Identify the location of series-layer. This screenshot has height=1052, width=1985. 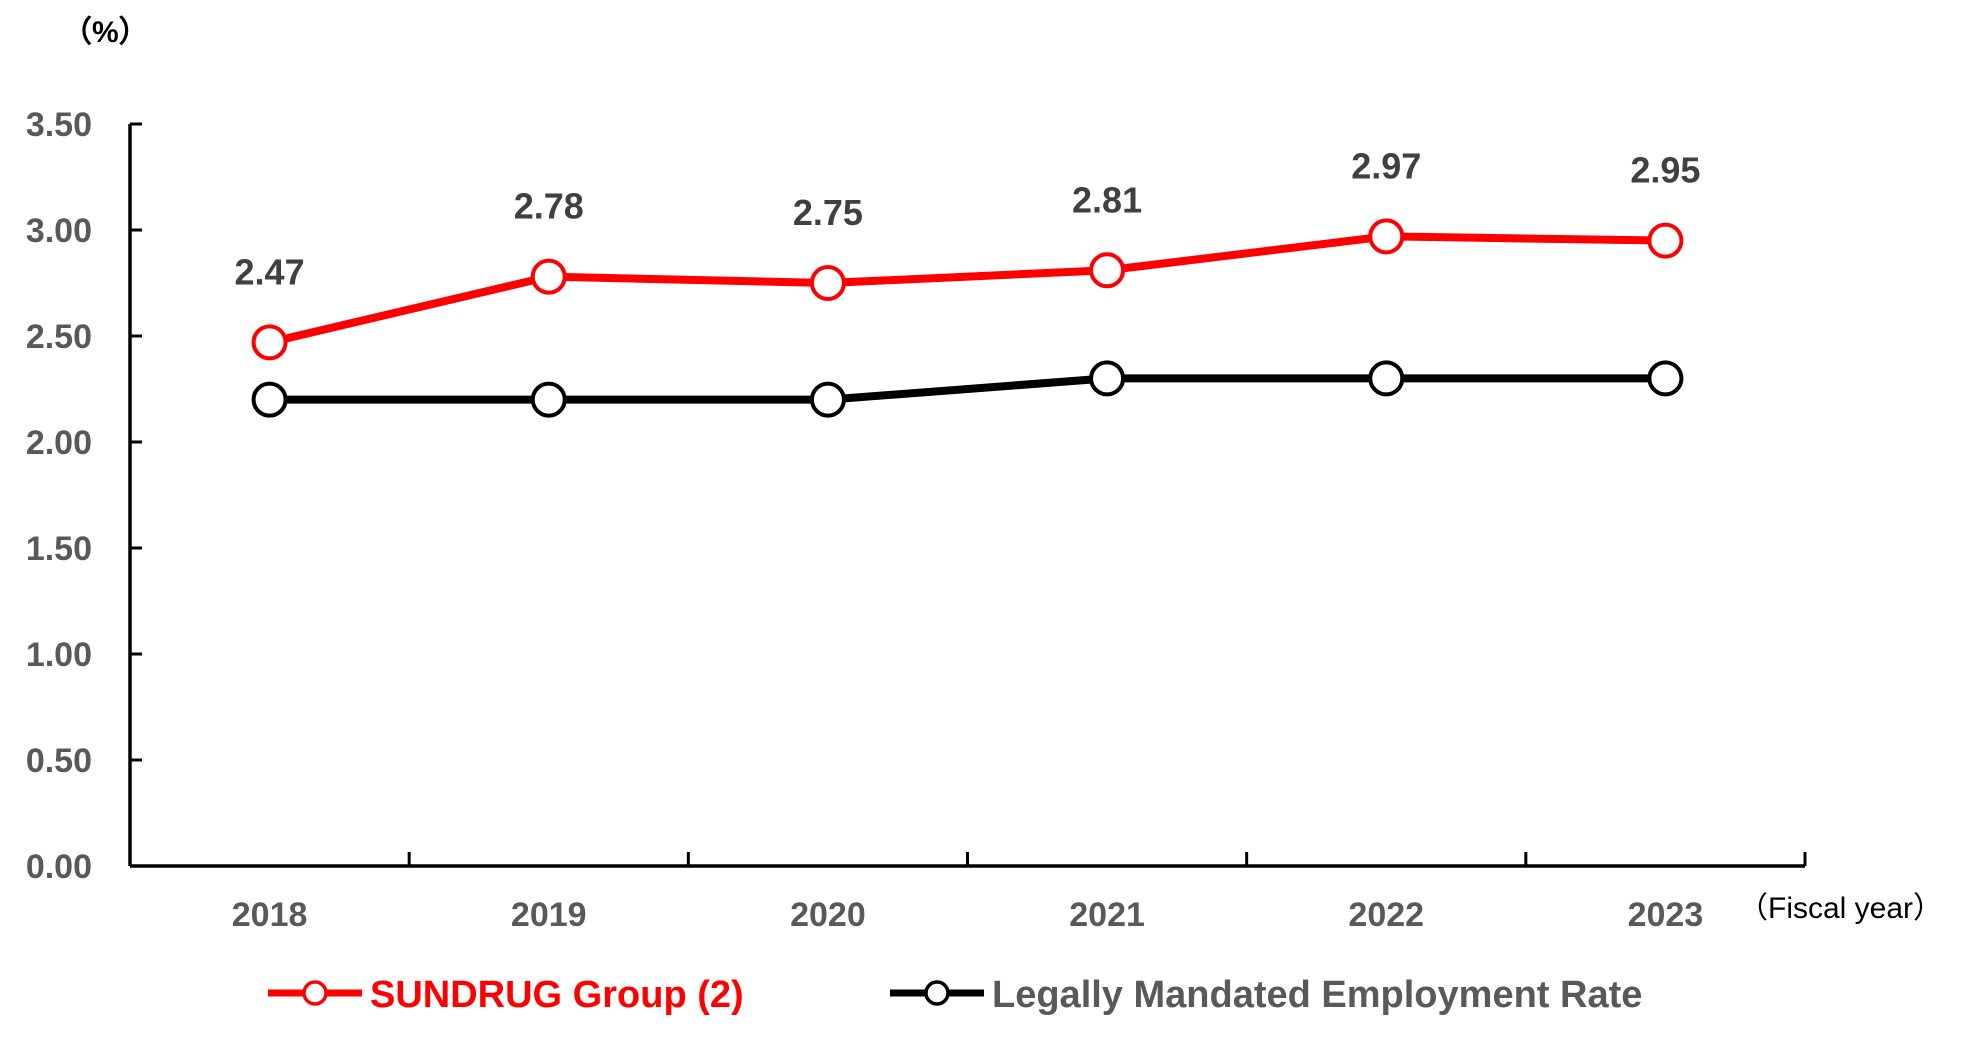
(967, 318).